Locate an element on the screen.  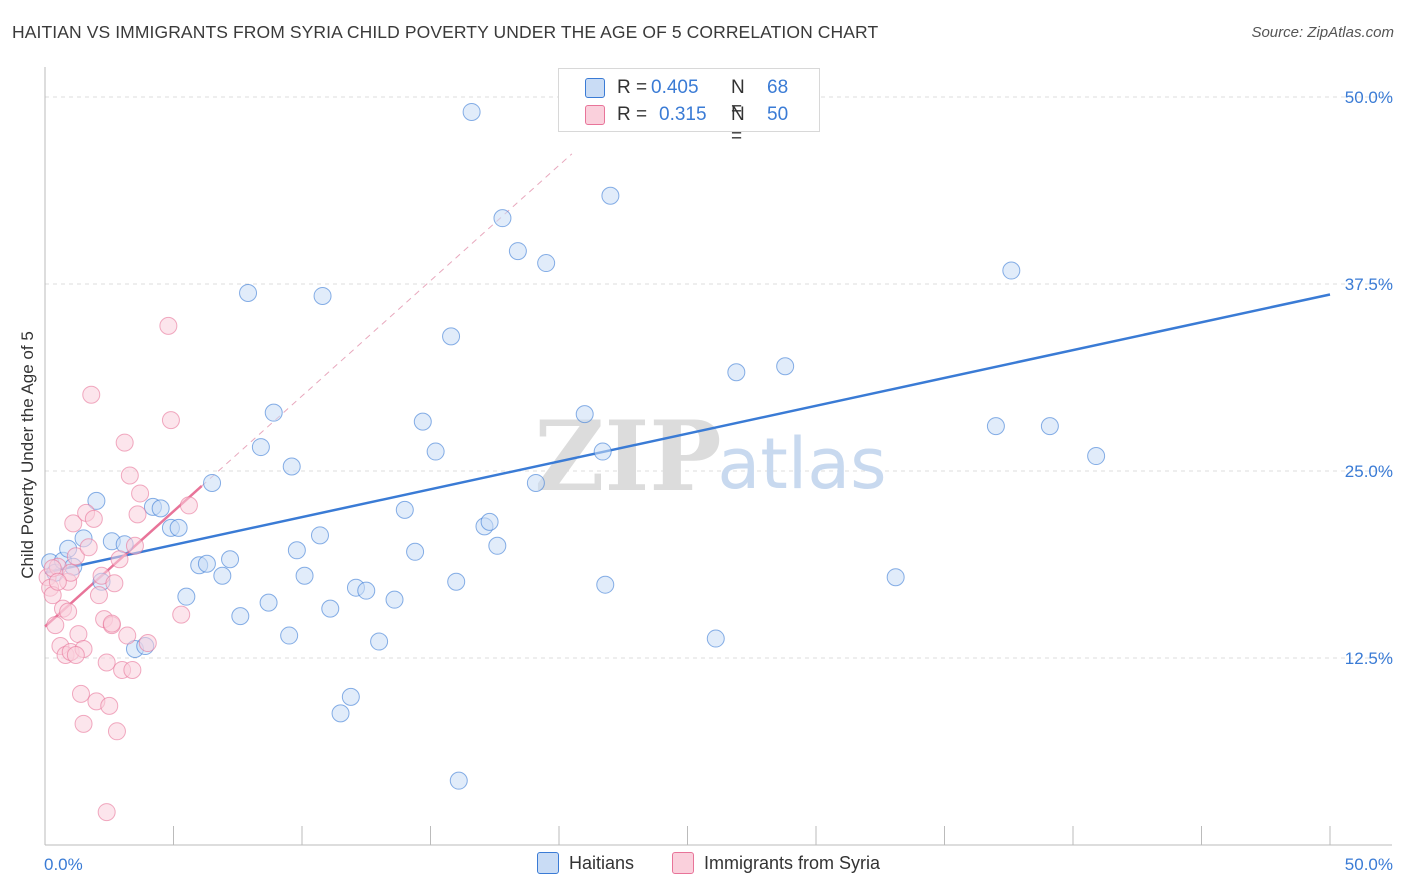
n-value: 68 is located at coordinates (778, 87).